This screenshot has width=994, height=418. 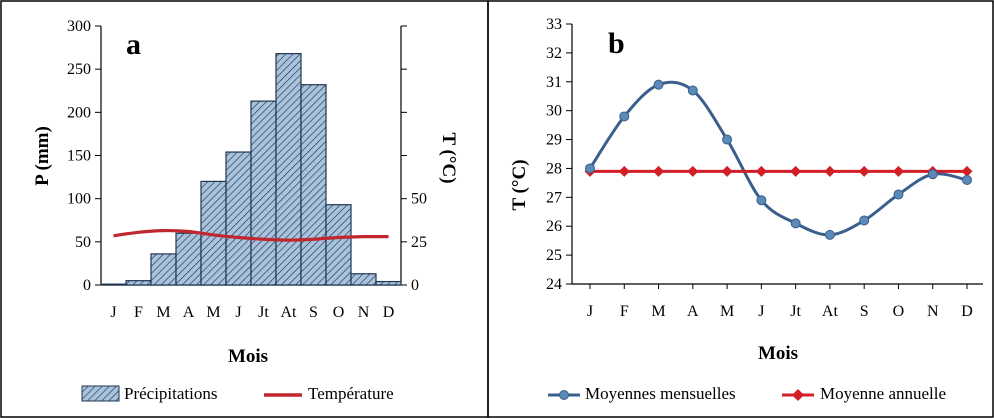 What do you see at coordinates (138, 312) in the screenshot?
I see `panel-a-x-tick-label: F` at bounding box center [138, 312].